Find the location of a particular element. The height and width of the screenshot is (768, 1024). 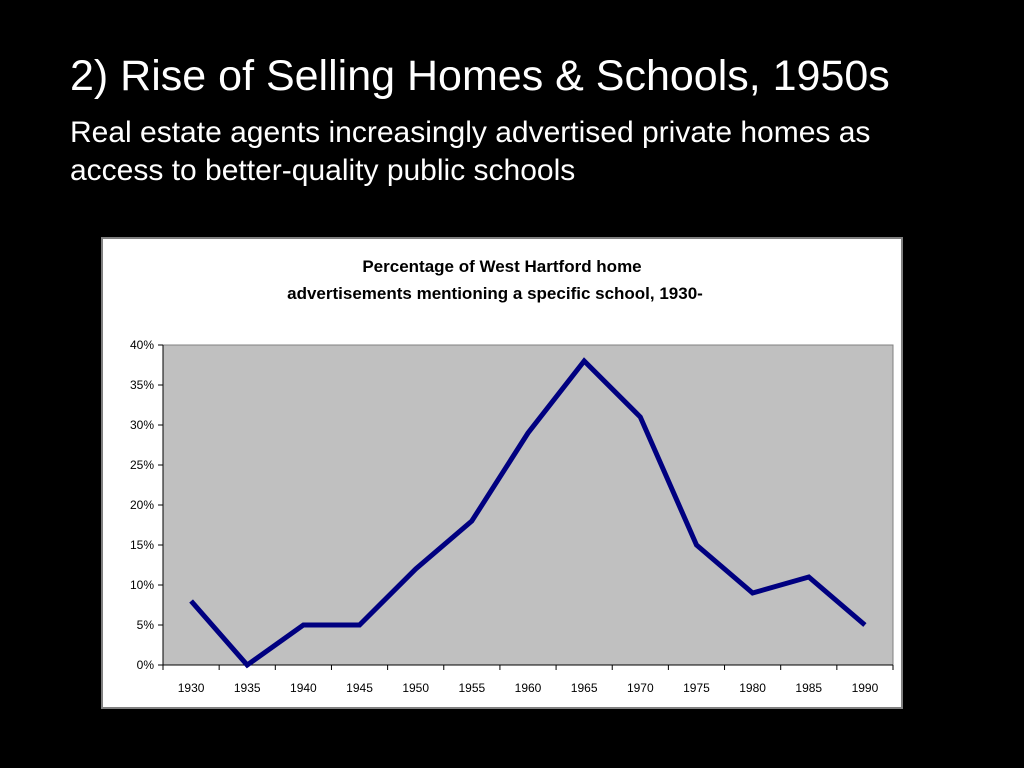

y-tick-label: 25% is located at coordinates (142, 465).